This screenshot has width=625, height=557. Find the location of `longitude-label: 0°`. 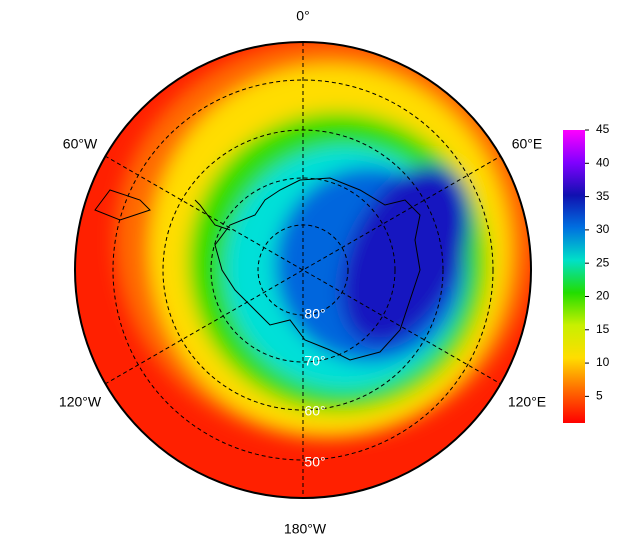

longitude-label: 0° is located at coordinates (302, 16).